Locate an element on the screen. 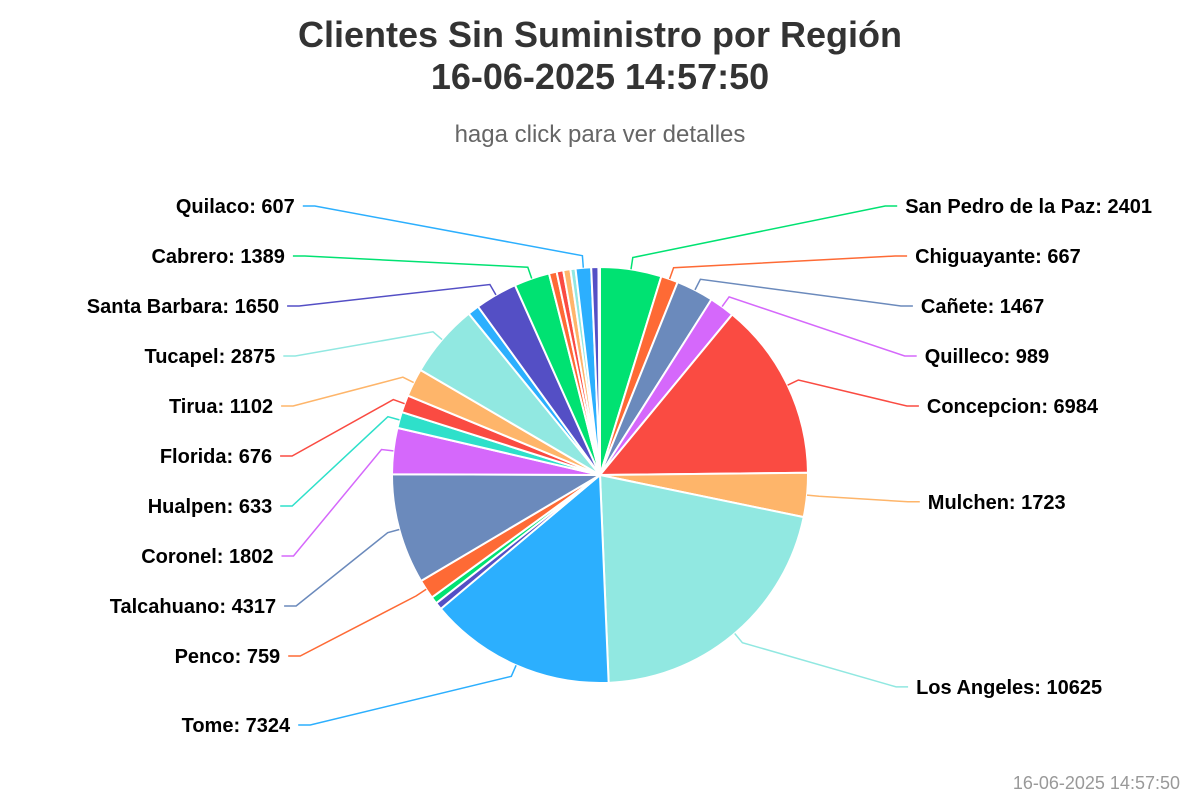 This screenshot has width=1200, height=800. connector-mulchen is located at coordinates (863, 498).